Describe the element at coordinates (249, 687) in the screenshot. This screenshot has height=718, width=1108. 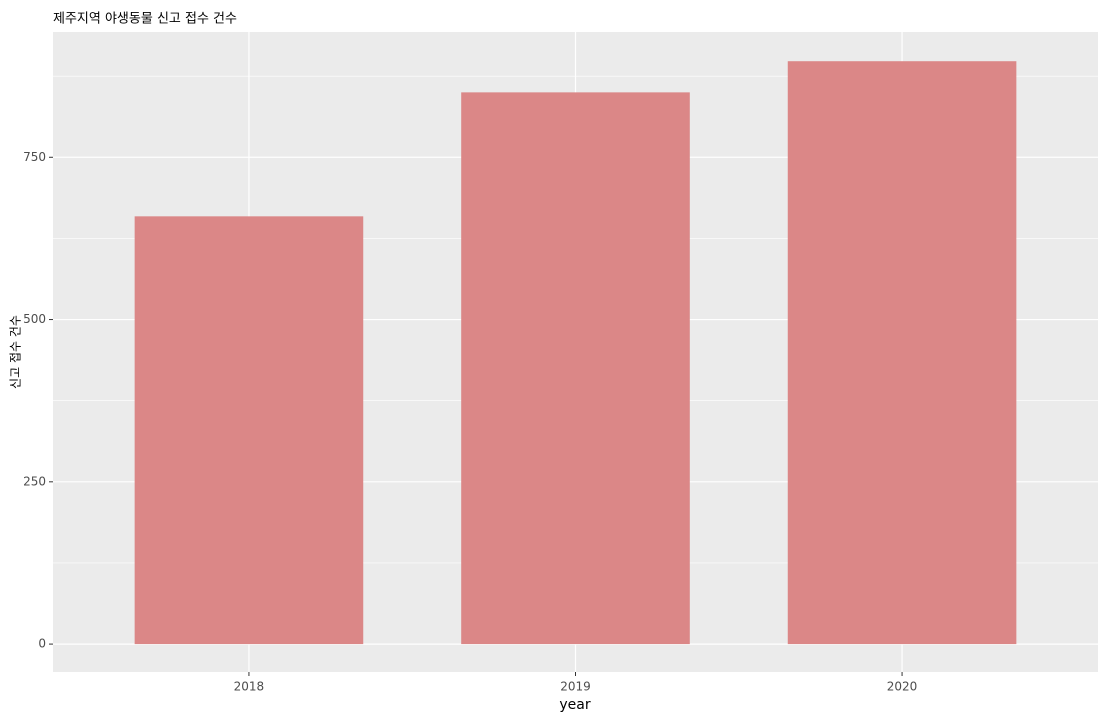
I see `x-tick-label: 2018` at that location.